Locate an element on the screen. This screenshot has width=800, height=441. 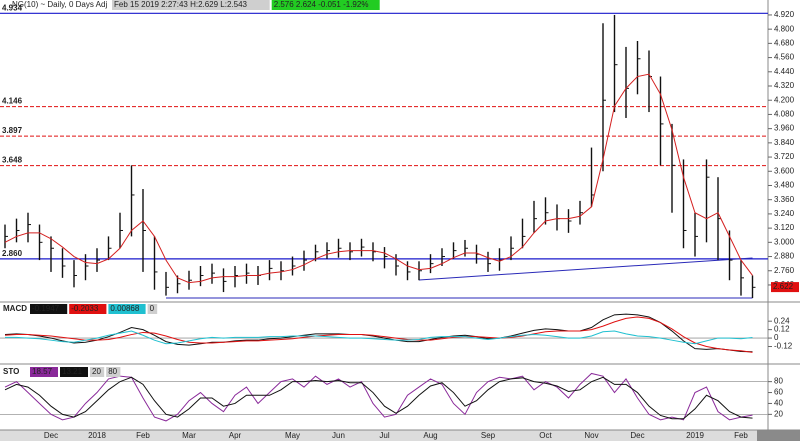
y-tick-label: -0.12 is located at coordinates (783, 346).